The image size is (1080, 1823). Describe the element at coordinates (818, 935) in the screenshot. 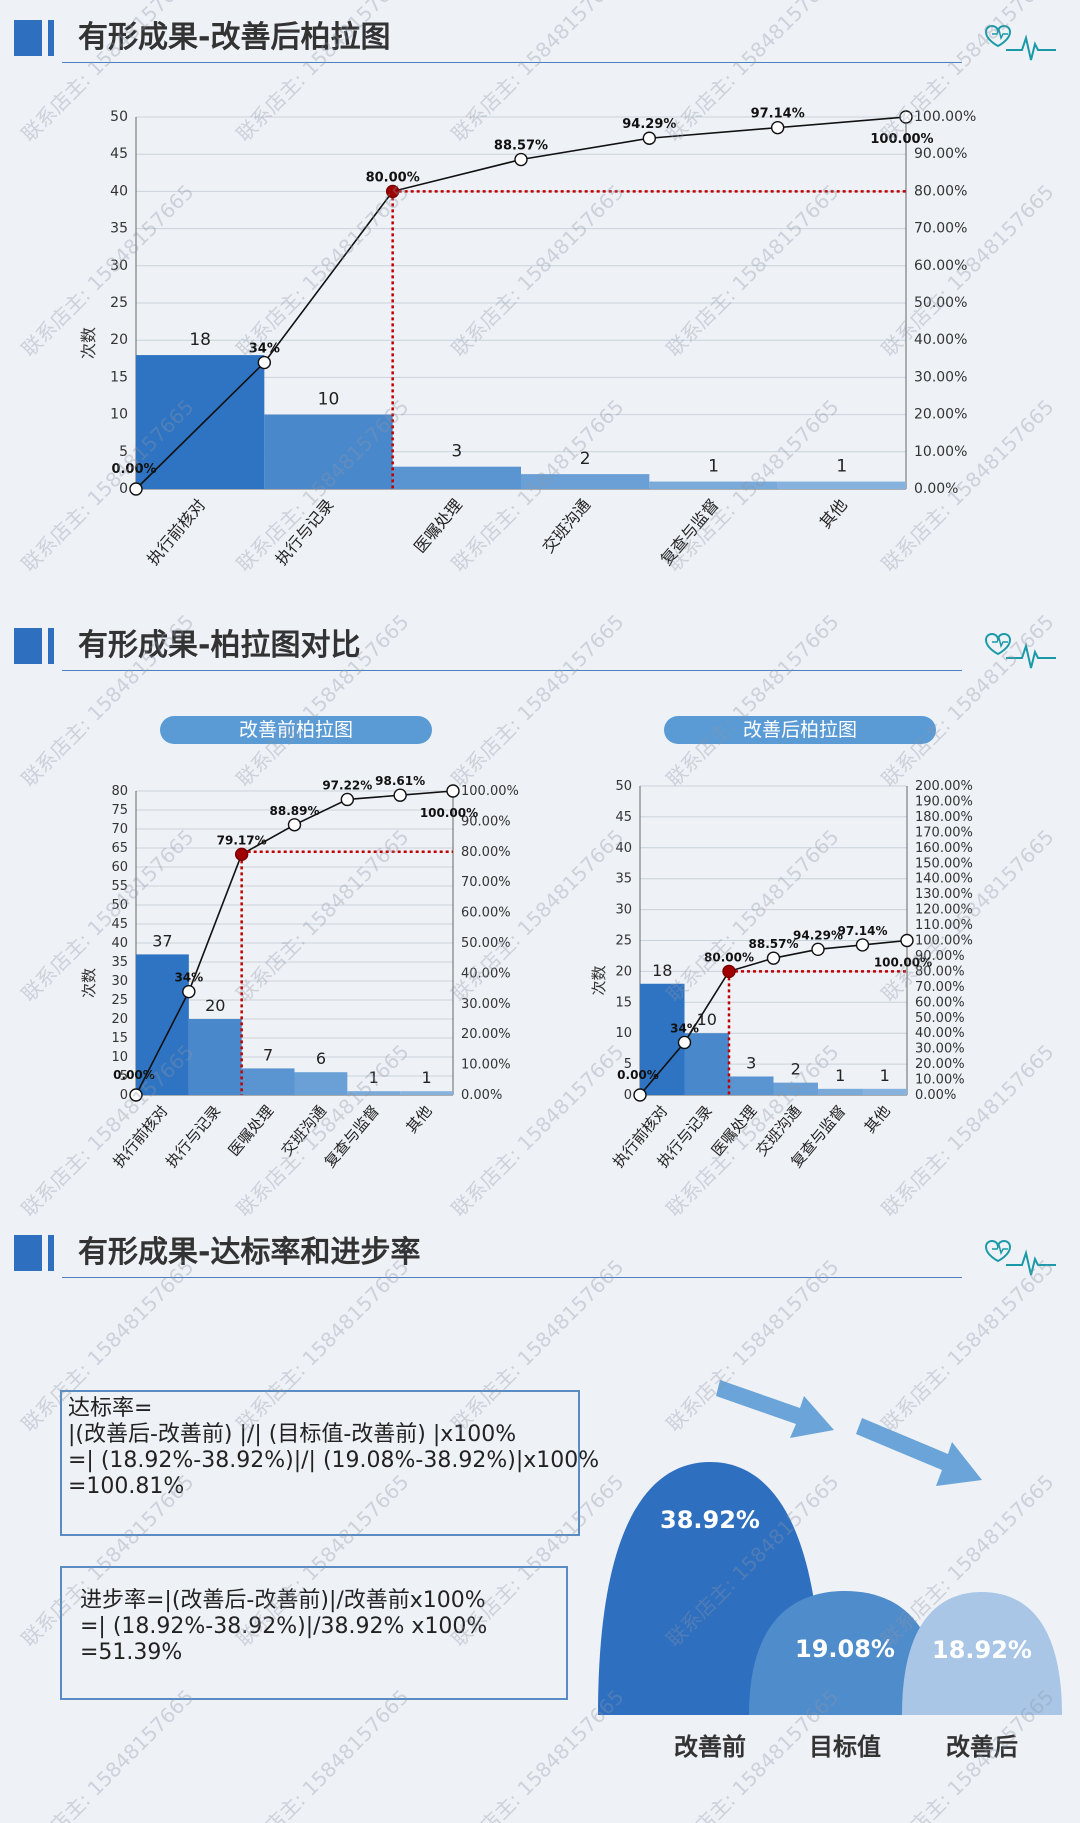

I see `cumulative-label: 94.29%` at that location.